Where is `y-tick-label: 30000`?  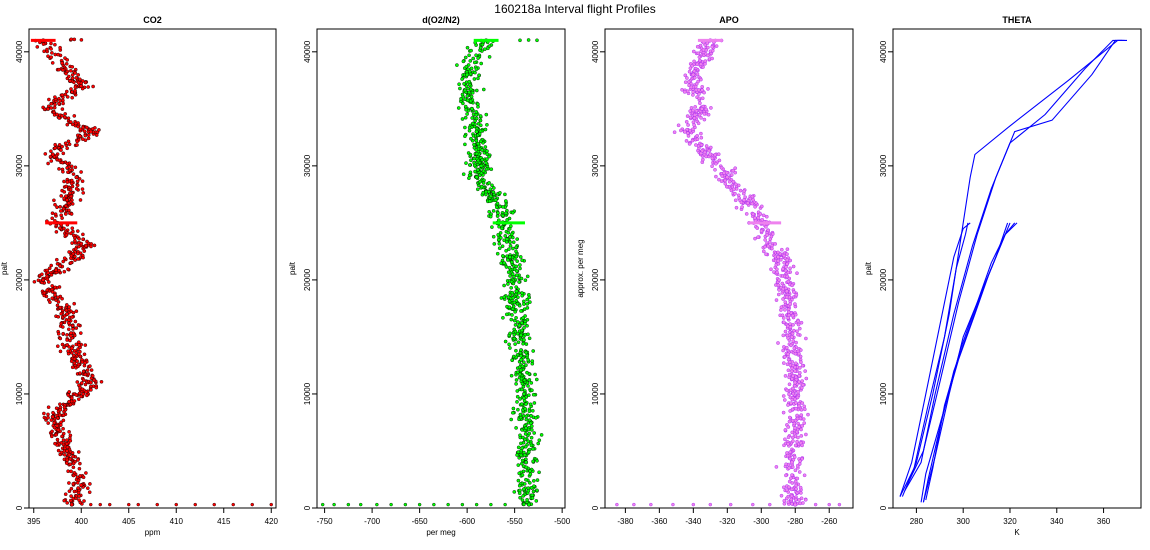 y-tick-label: 30000 is located at coordinates (19, 165).